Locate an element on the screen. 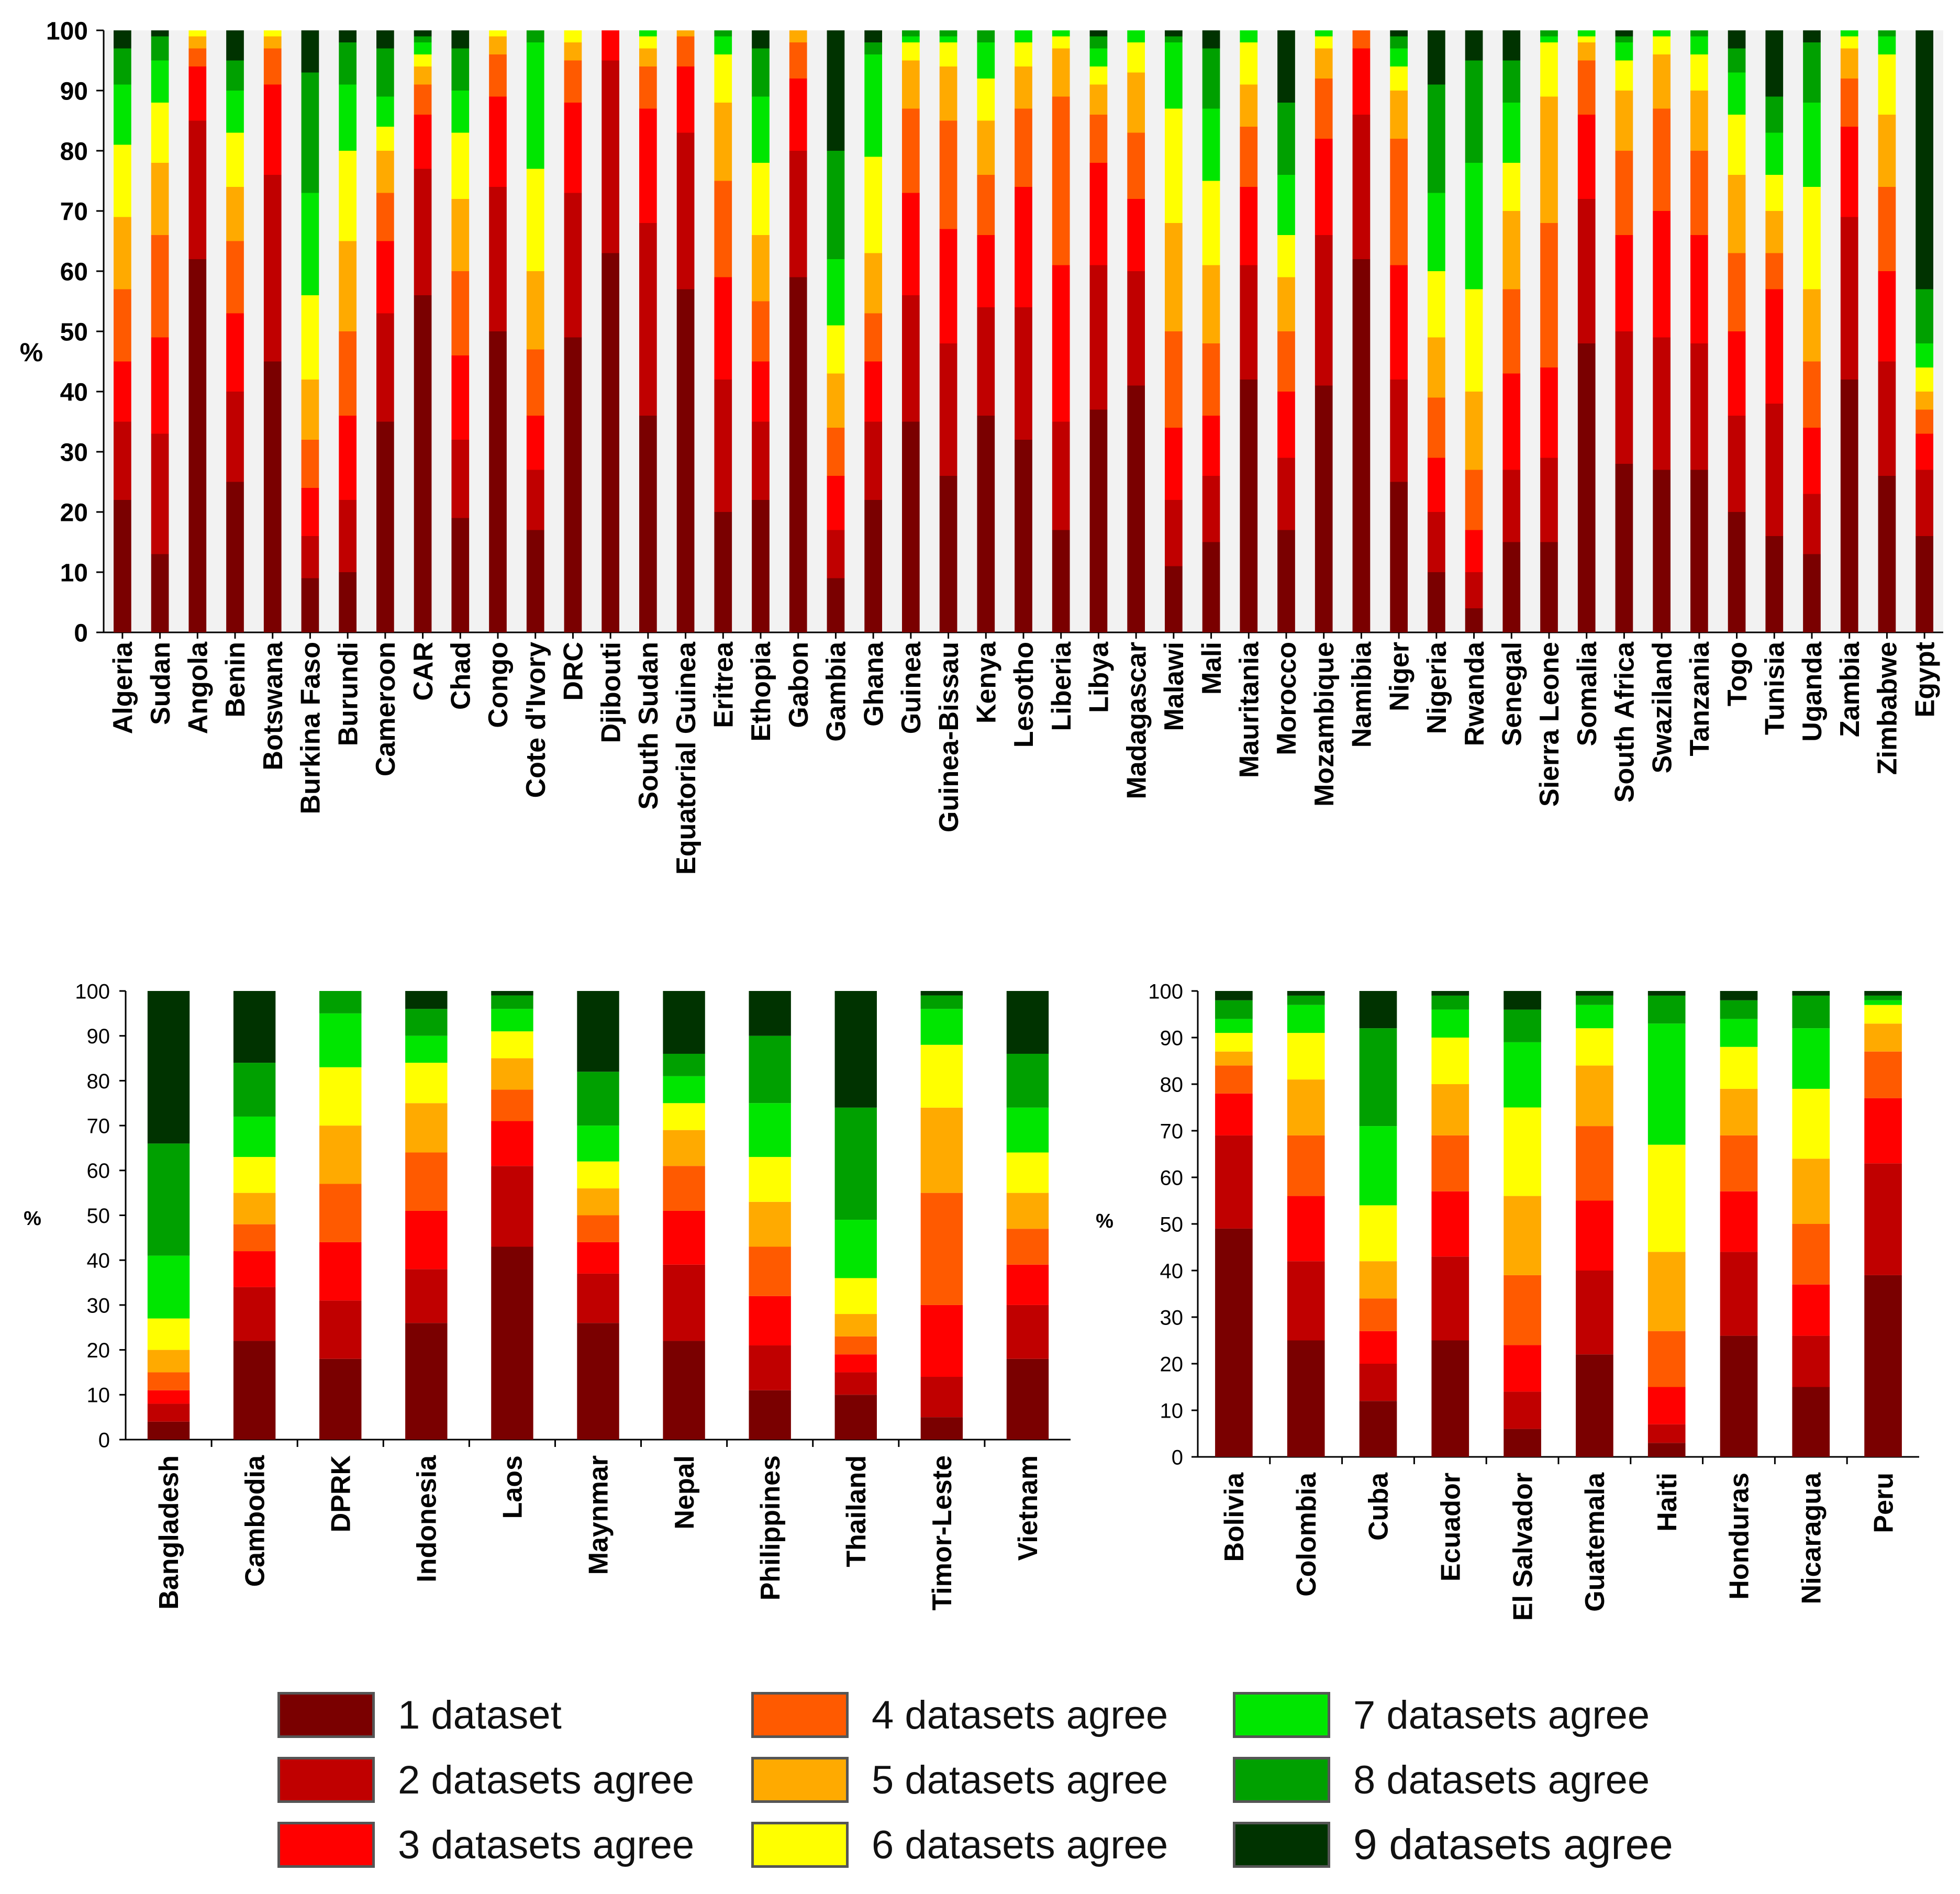 The height and width of the screenshot is (1894, 1960). legend-label-8: 8 datasets agree is located at coordinates (1502, 1779).